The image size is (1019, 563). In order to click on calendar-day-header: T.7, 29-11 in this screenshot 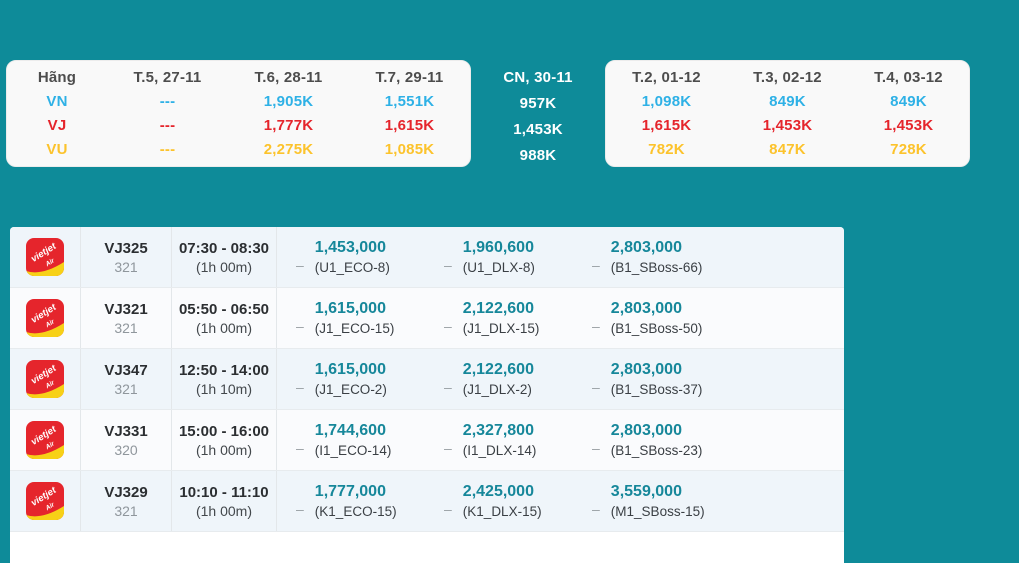, I will do `click(409, 77)`.